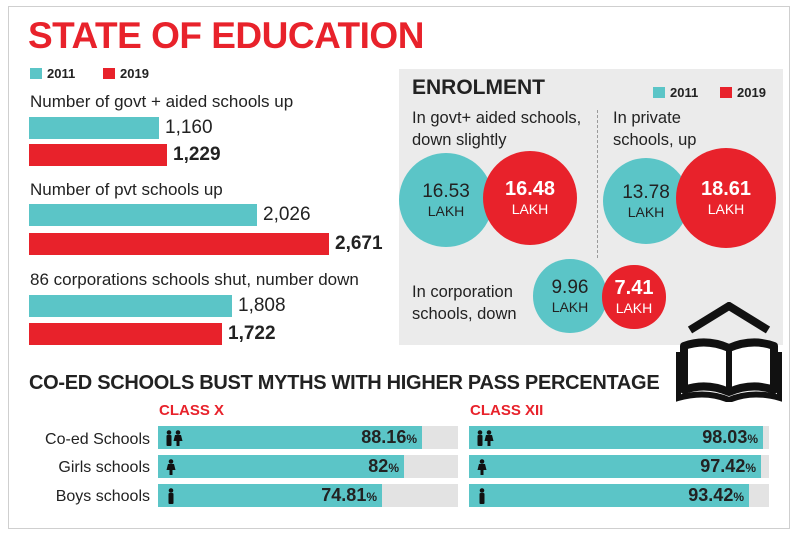  I want to click on legend-2019: 2019, so click(126, 73).